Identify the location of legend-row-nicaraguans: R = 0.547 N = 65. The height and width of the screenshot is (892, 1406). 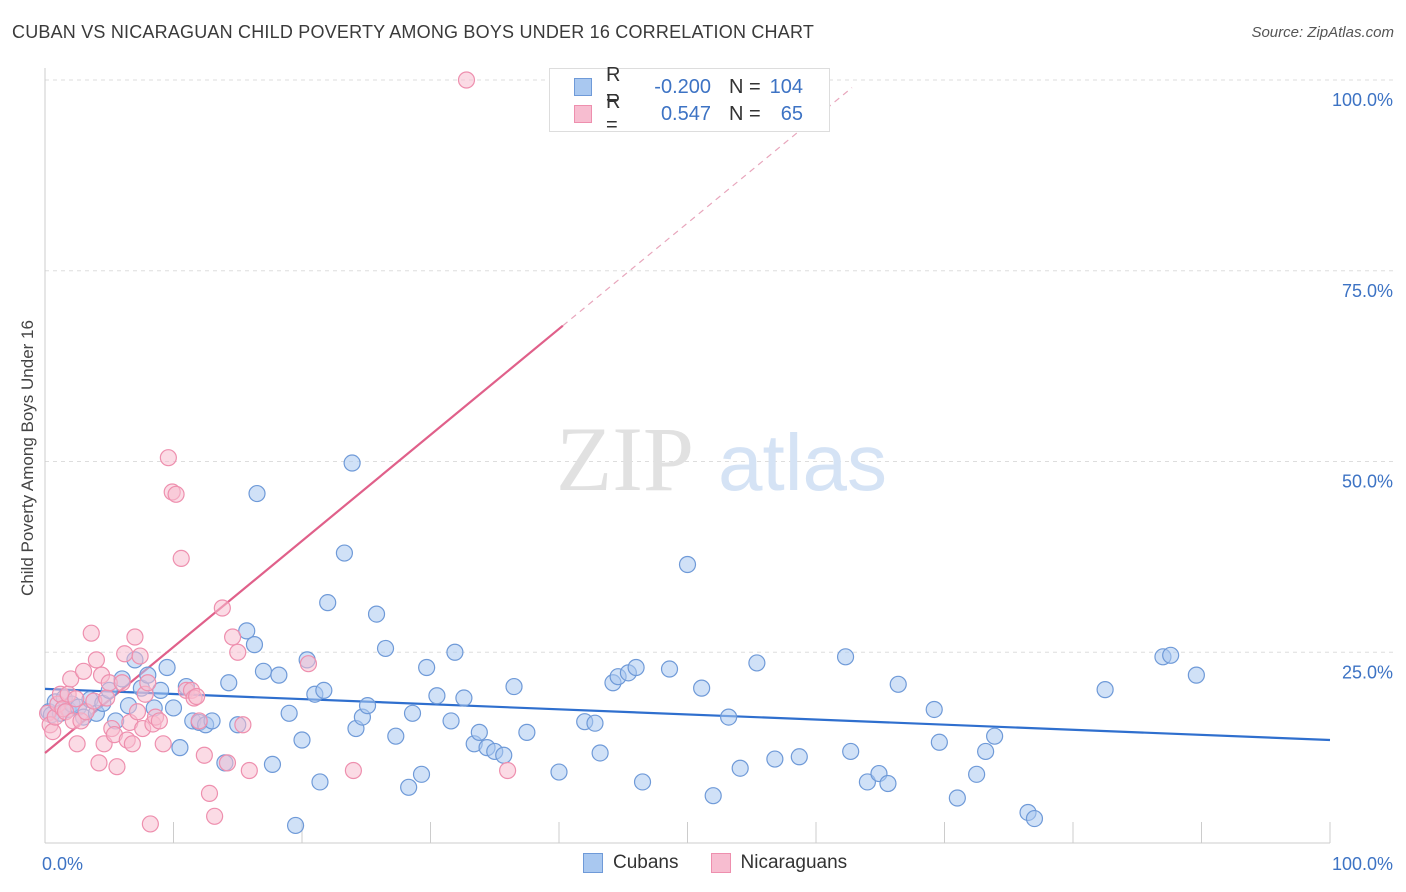
(688, 113).